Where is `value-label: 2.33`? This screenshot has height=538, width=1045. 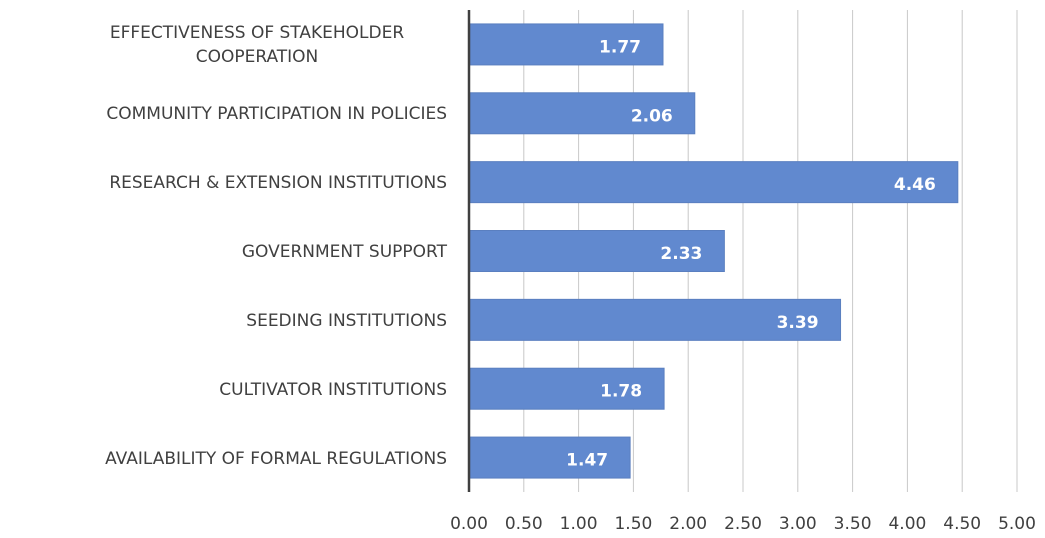
value-label: 2.33 is located at coordinates (681, 254).